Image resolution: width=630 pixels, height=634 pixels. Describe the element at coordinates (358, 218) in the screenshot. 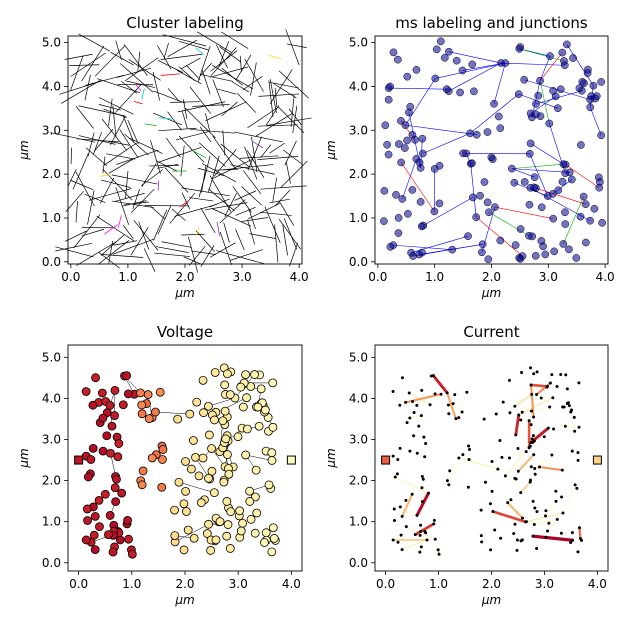

I see `y-tick-label: 1.0` at that location.